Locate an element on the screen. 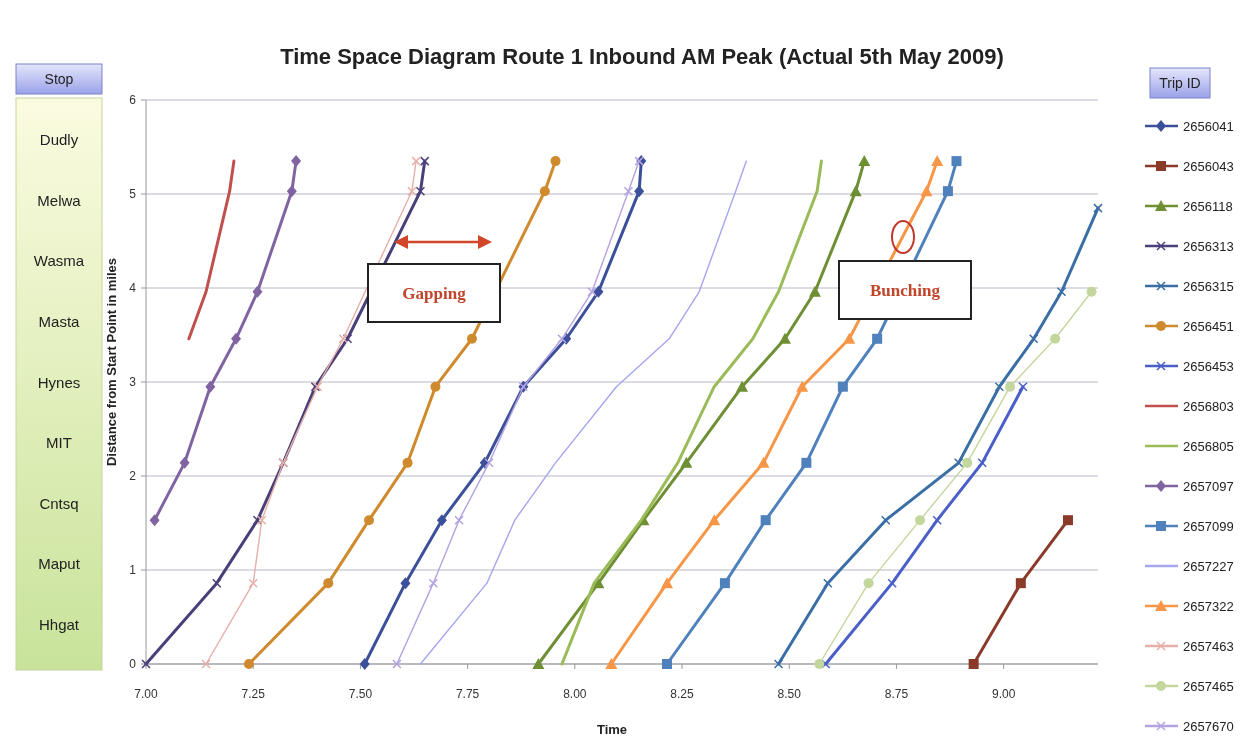 The image size is (1244, 742). text: Stop is located at coordinates (59, 79).